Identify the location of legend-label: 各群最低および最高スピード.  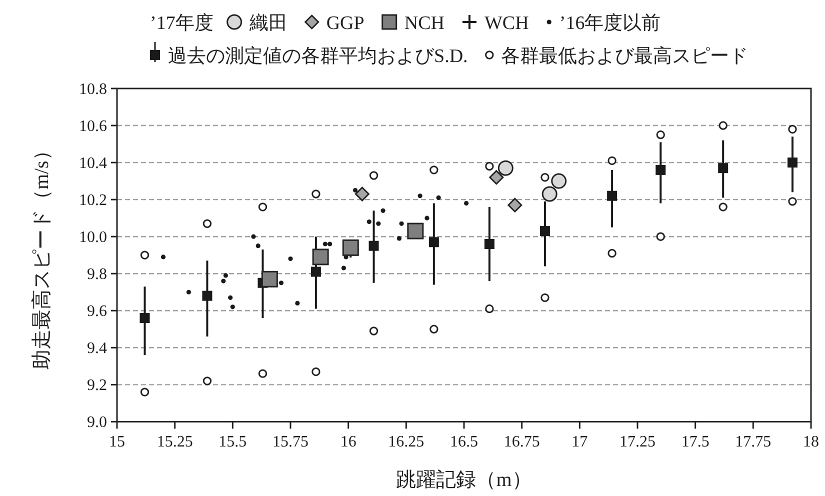
(624, 56).